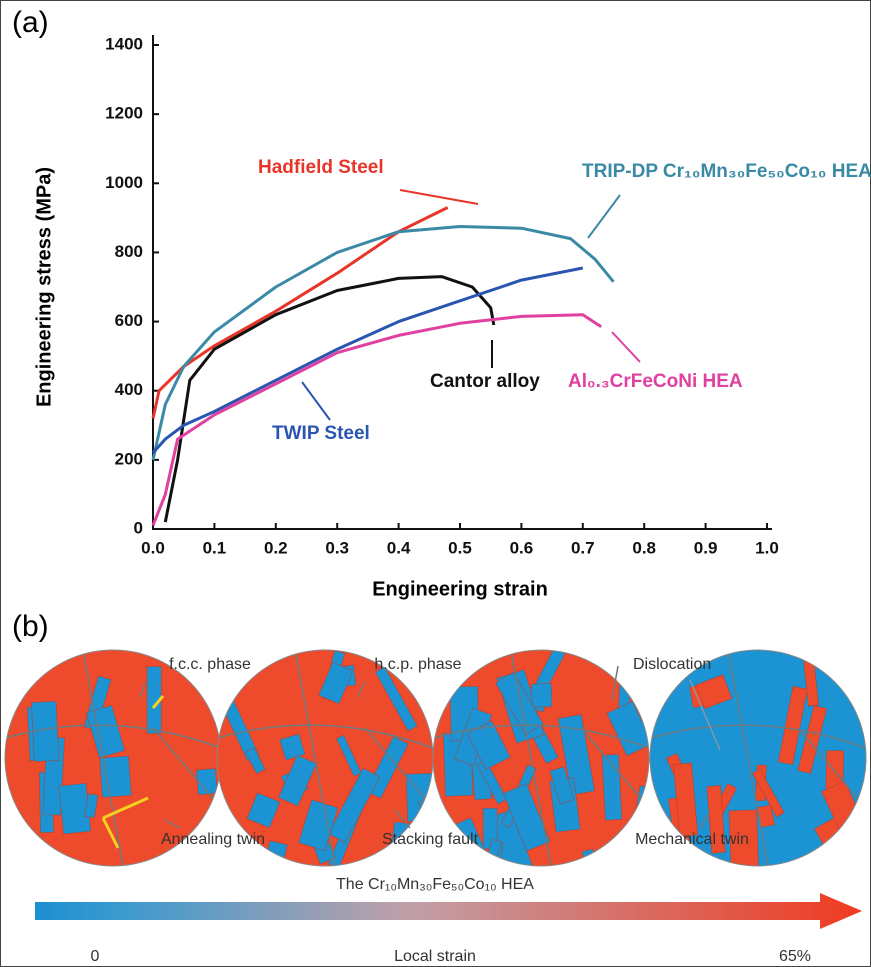 This screenshot has width=871, height=967. What do you see at coordinates (767, 547) in the screenshot?
I see `x-tick-label: 1.0` at bounding box center [767, 547].